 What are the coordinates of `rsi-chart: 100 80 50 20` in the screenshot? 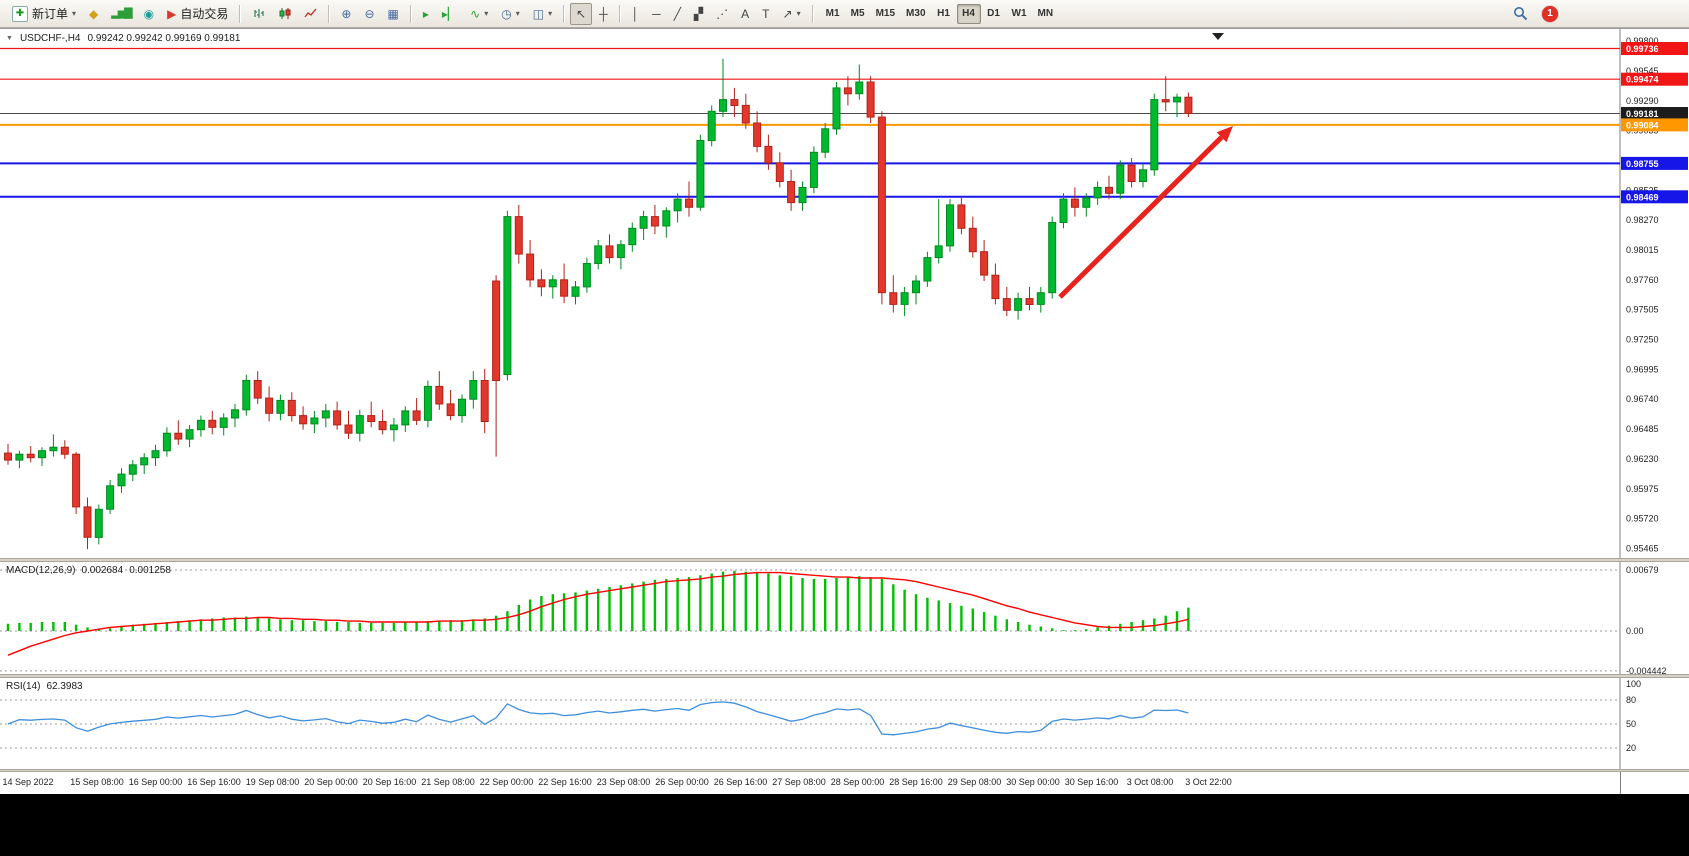 It's located at (844, 723).